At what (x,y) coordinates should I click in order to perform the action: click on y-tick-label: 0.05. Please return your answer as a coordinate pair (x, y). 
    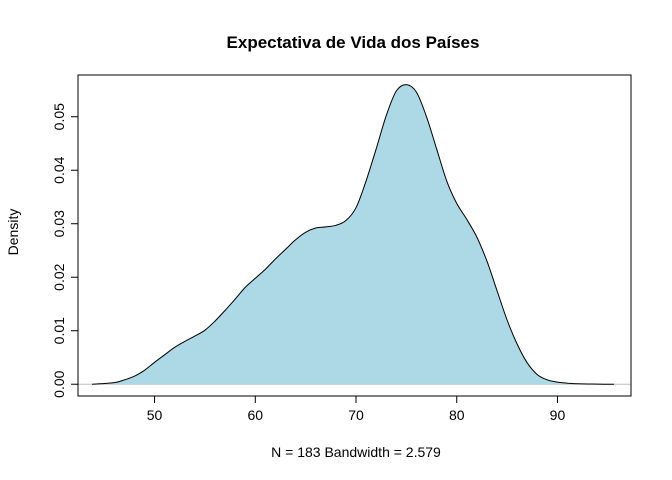
    Looking at the image, I should click on (59, 116).